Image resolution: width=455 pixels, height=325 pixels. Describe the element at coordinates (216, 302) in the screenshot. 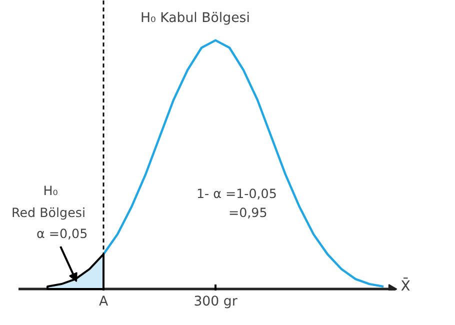

I see `x-tick-label: 300 gr` at that location.